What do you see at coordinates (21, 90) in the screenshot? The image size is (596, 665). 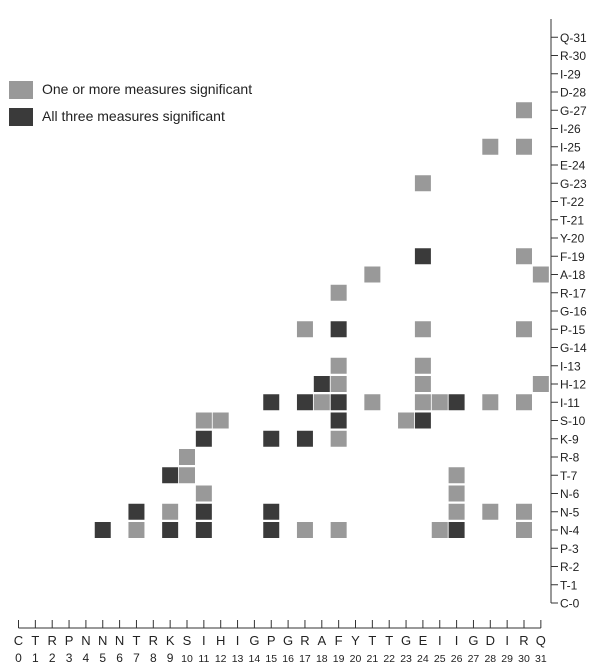 I see `legend-swatch-one-or-more` at bounding box center [21, 90].